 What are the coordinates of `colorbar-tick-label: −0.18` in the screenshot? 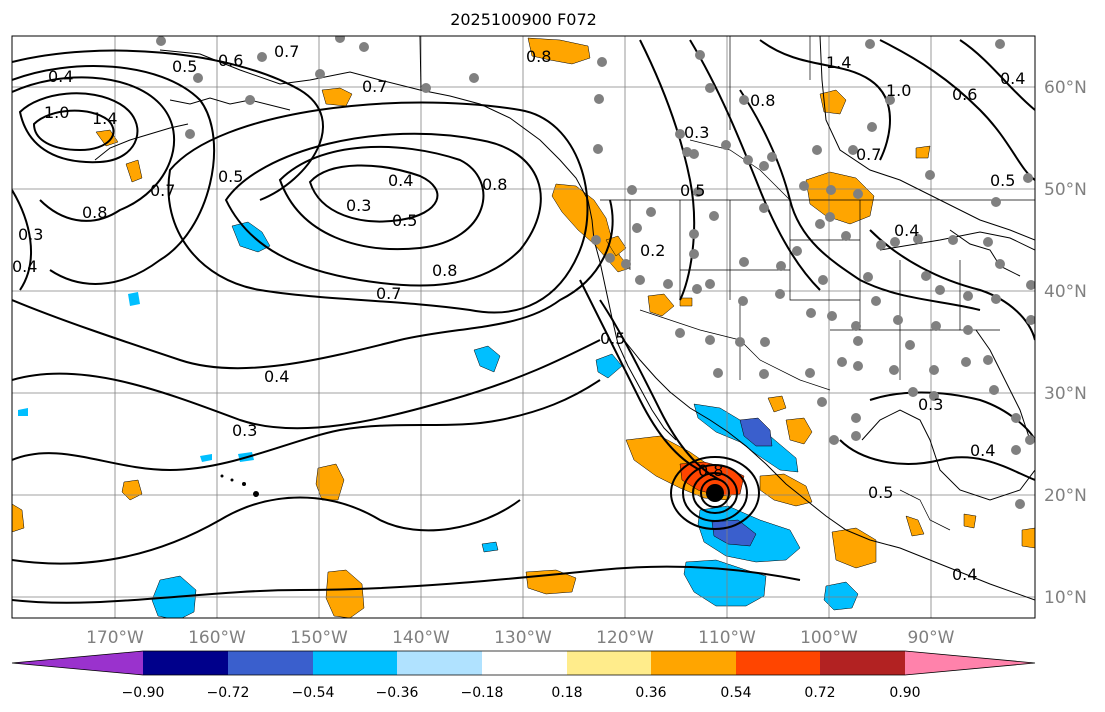 It's located at (482, 693).